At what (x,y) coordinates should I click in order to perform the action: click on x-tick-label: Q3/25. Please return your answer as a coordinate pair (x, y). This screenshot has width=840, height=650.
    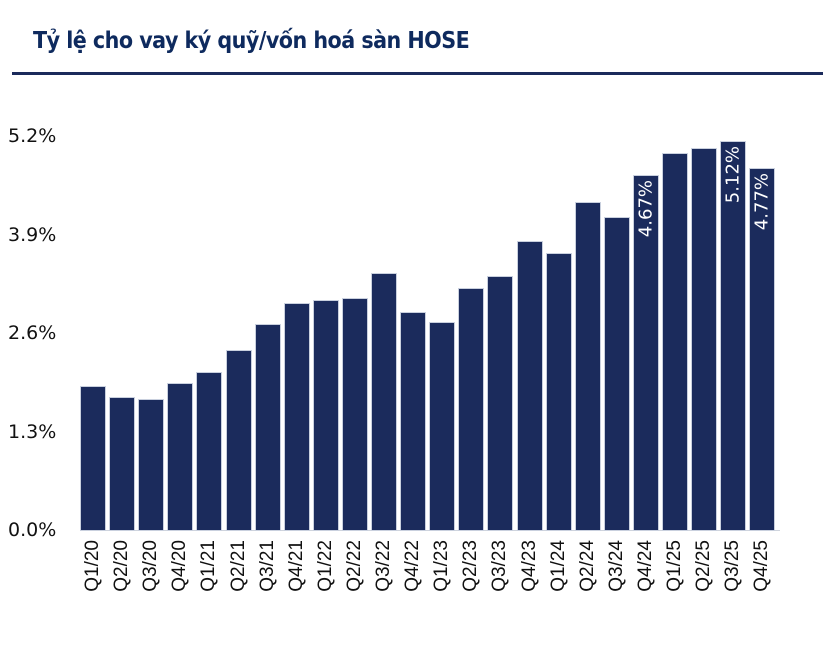
    Looking at the image, I should click on (733, 566).